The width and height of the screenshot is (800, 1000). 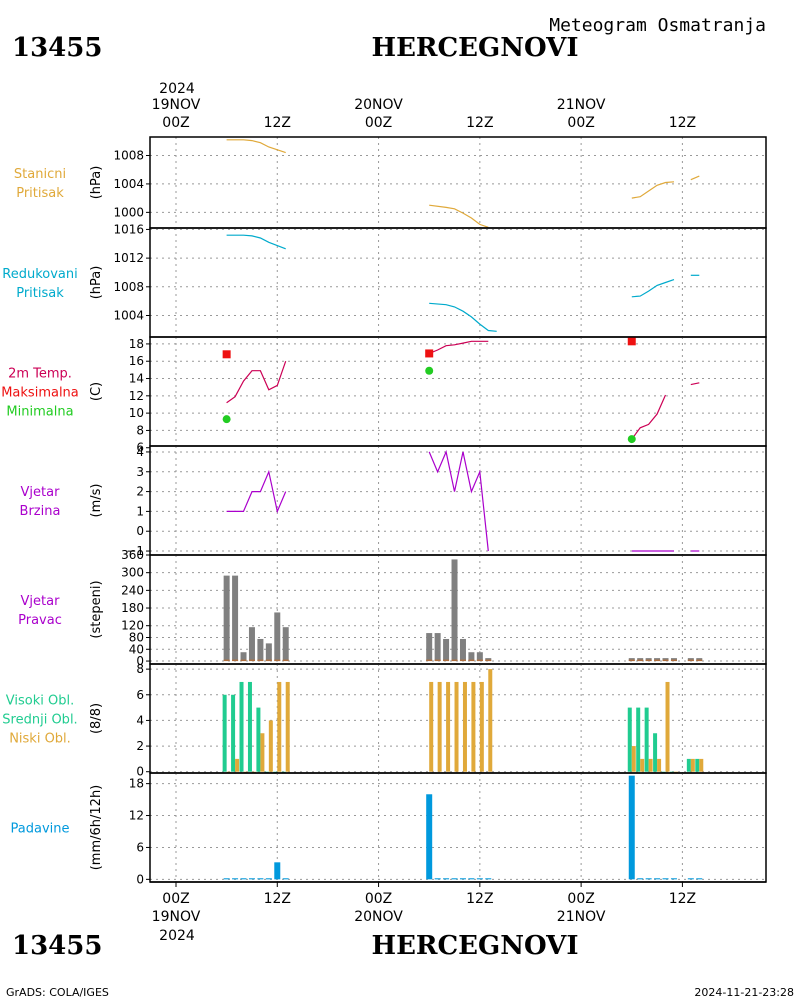 What do you see at coordinates (475, 48) in the screenshot?
I see `station-name: HERCEGNOVI` at bounding box center [475, 48].